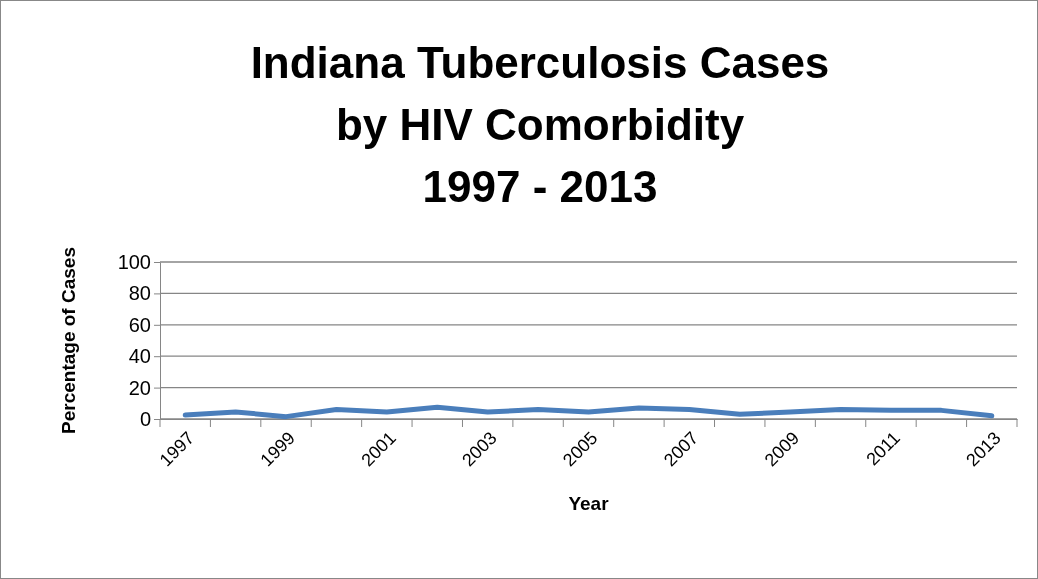 The height and width of the screenshot is (579, 1038). I want to click on y-tick-label: 40, so click(139, 356).